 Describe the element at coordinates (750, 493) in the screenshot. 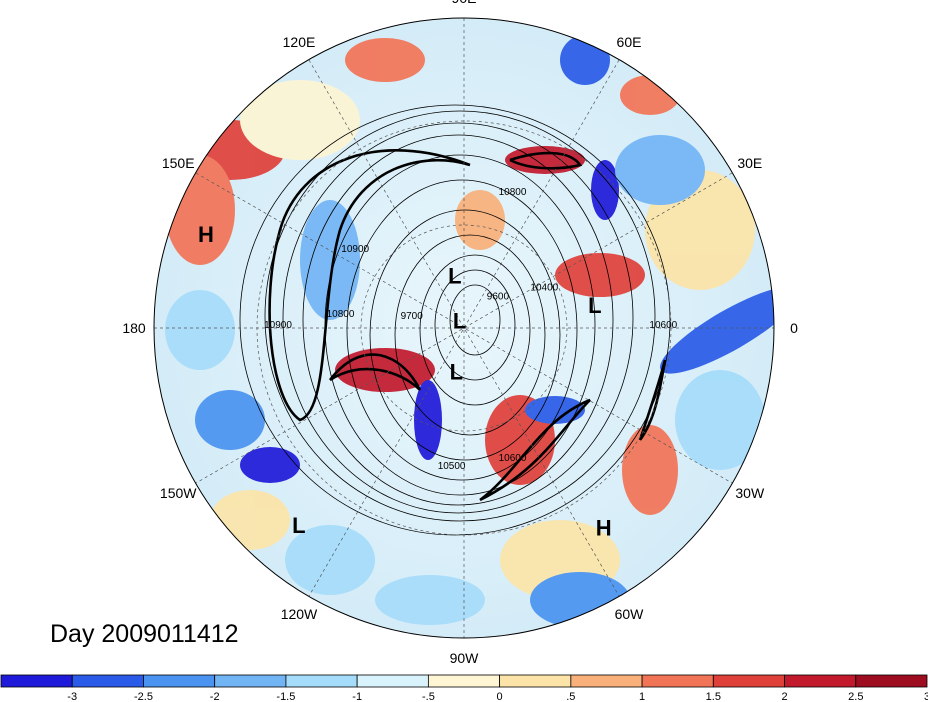

I see `longitude-label: 30W` at that location.